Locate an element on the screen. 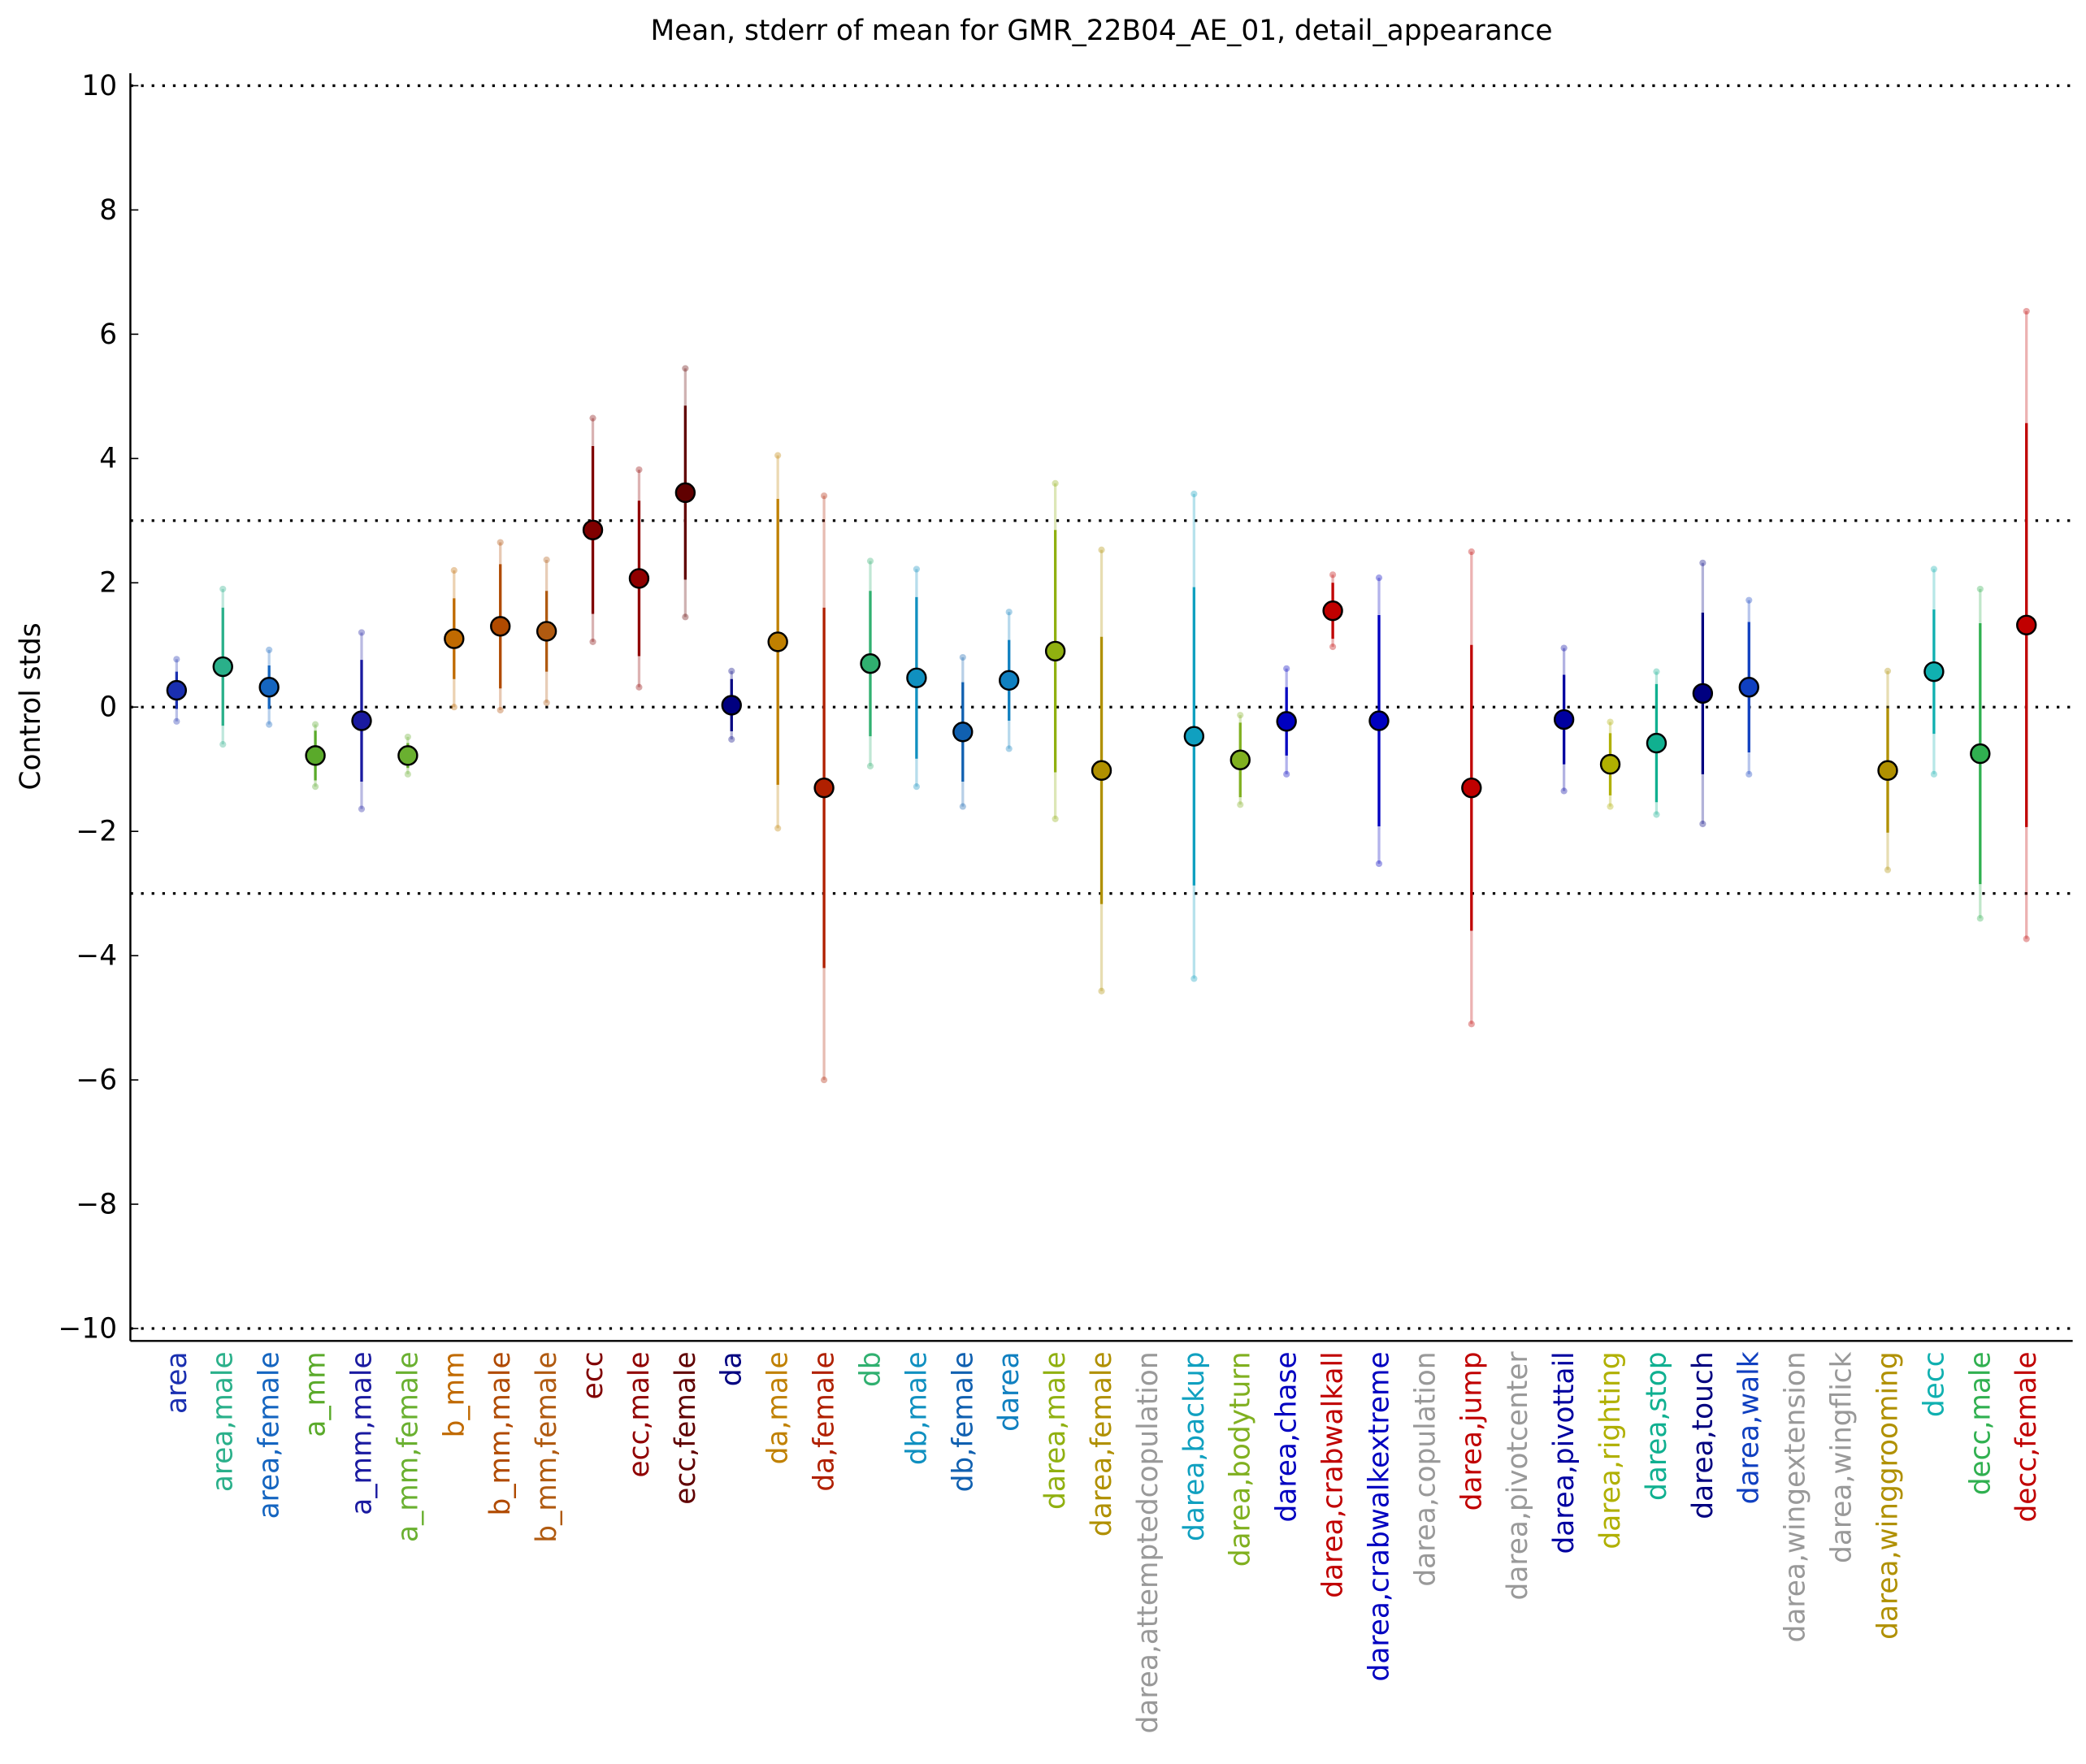 This screenshot has width=2086, height=1764. x-tick-label: b_mm,female is located at coordinates (547, 1446).